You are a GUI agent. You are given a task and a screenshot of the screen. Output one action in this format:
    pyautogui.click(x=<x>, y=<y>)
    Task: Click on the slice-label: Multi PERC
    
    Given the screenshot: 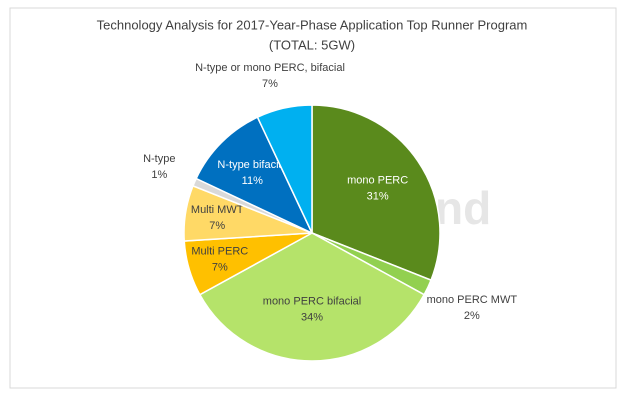 What is the action you would take?
    pyautogui.click(x=219, y=252)
    